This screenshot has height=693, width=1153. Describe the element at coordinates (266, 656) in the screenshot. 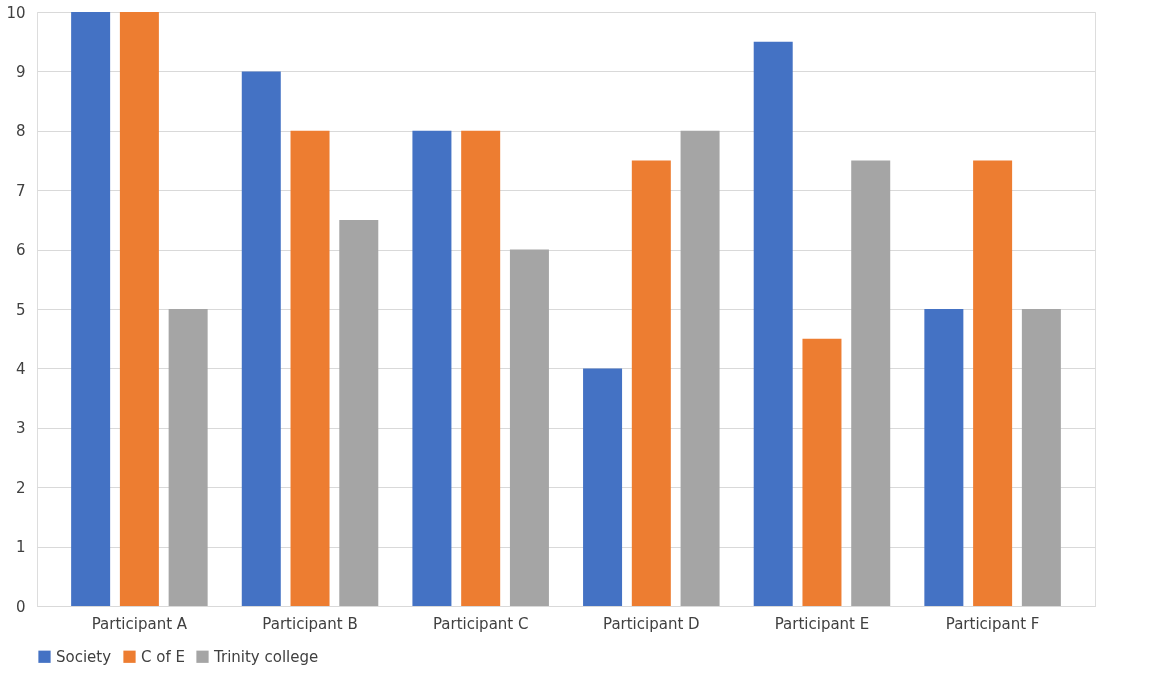

I see `legend-label: Trinity college` at that location.